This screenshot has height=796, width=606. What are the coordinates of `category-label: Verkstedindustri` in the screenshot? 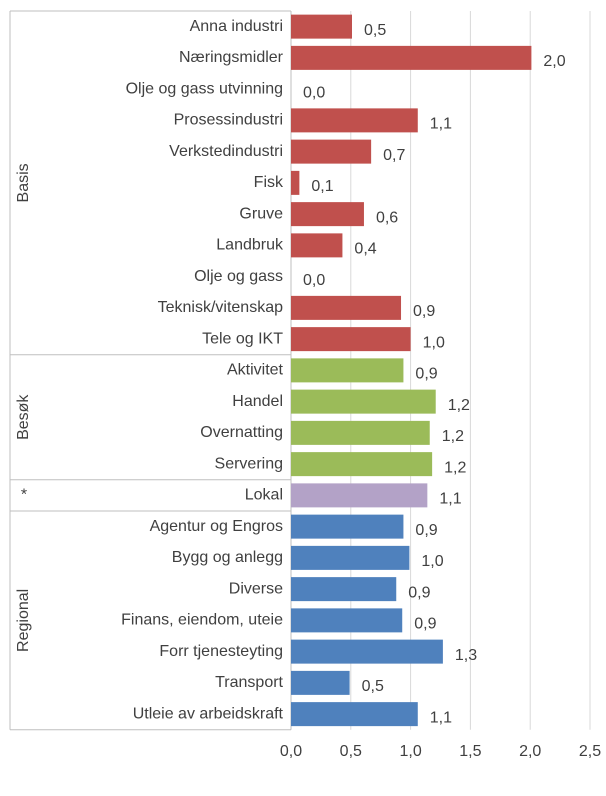 It's located at (226, 151).